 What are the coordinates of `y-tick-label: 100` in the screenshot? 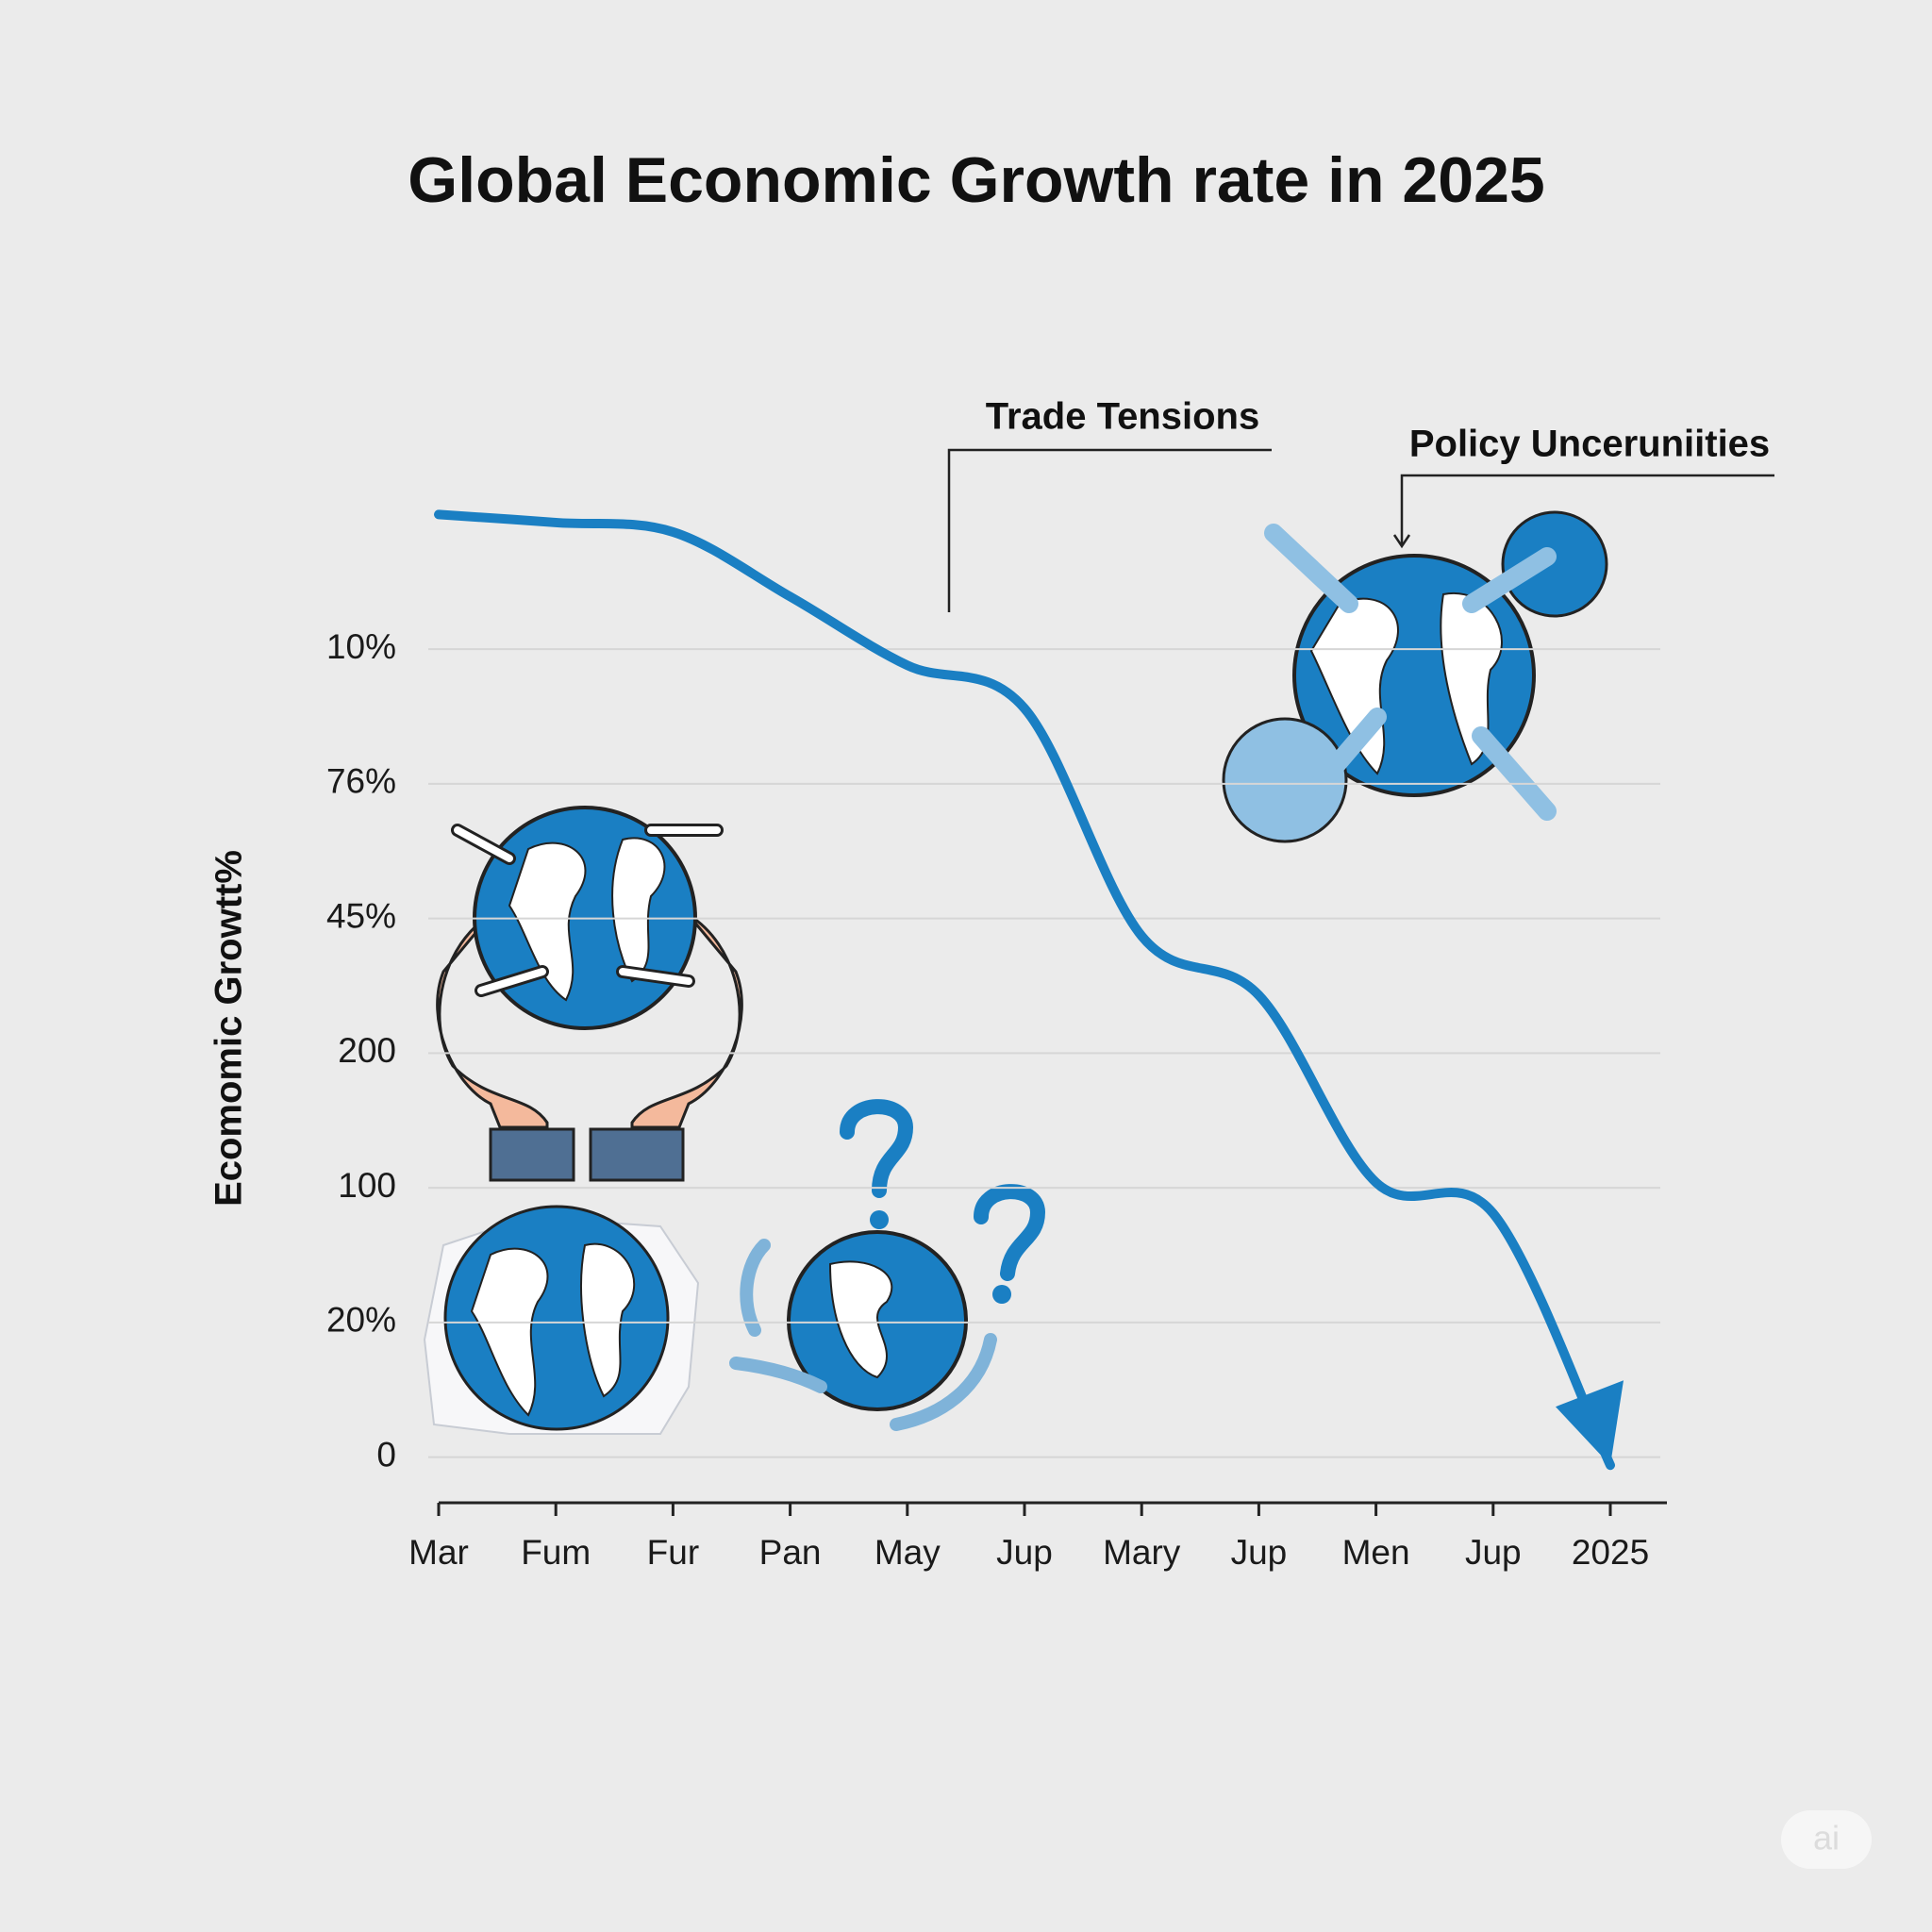 It's located at (367, 1185).